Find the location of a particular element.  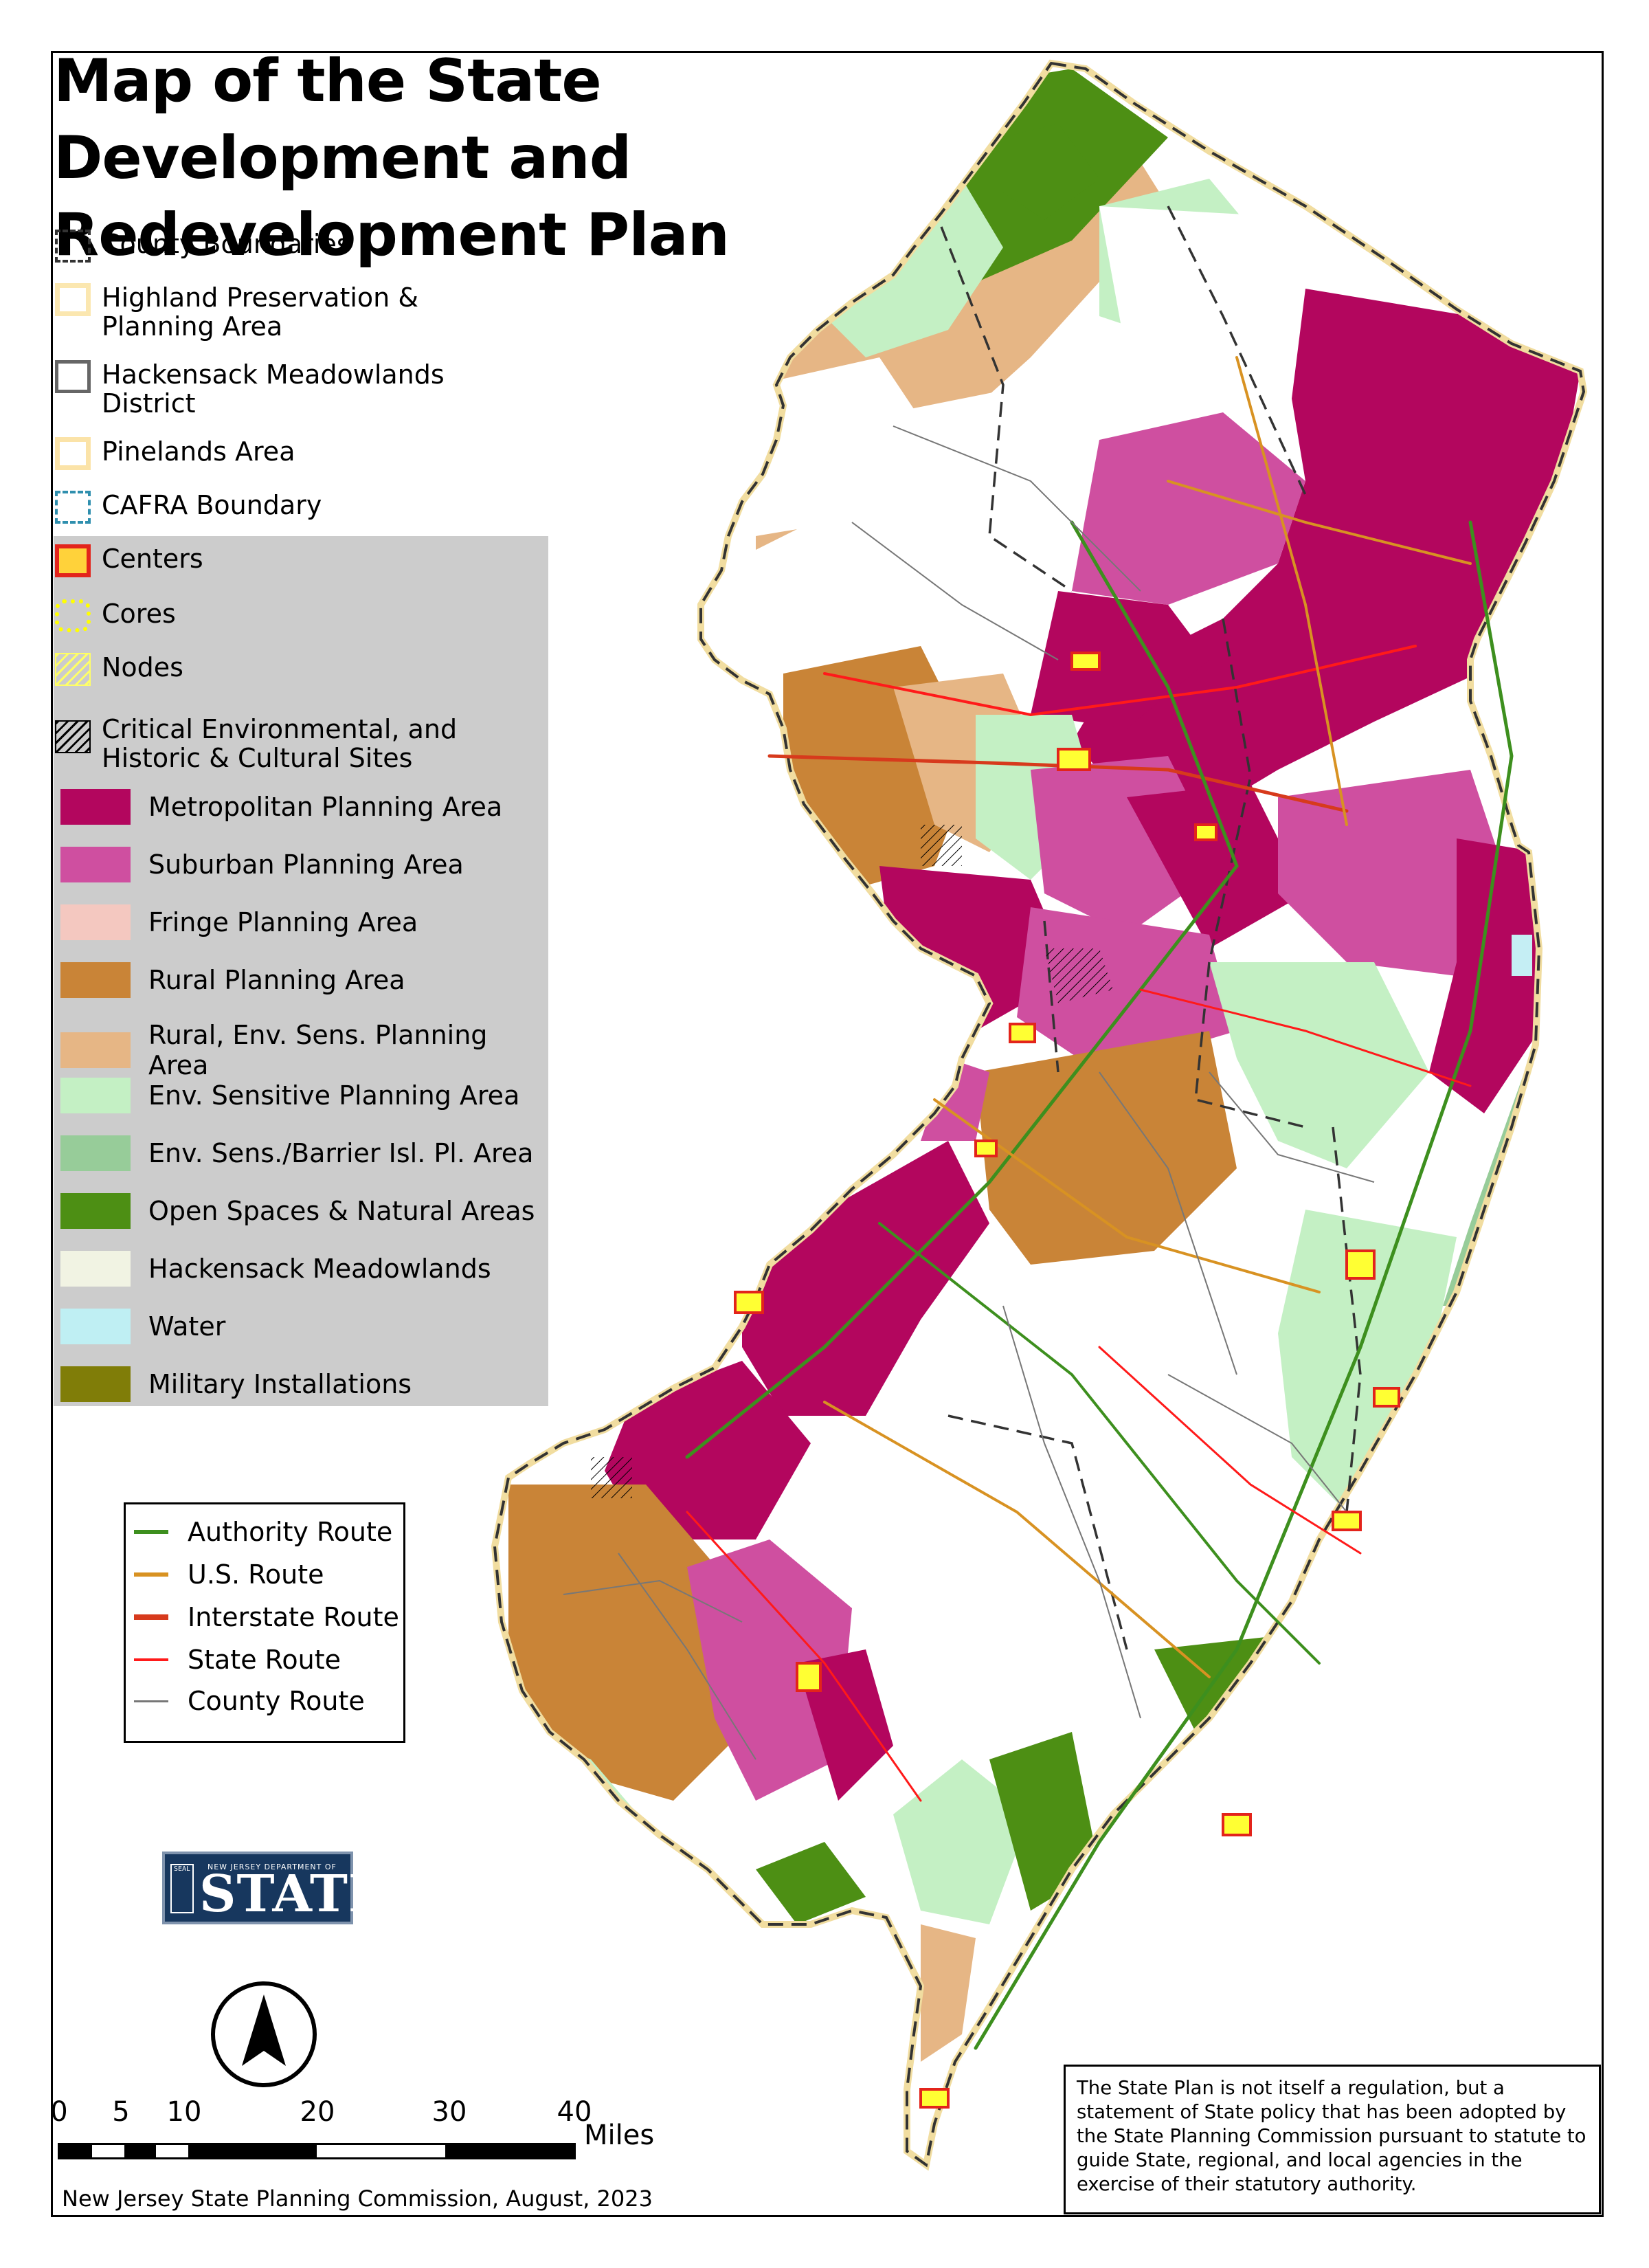

logo-big-text: STATE is located at coordinates (293, 1894).